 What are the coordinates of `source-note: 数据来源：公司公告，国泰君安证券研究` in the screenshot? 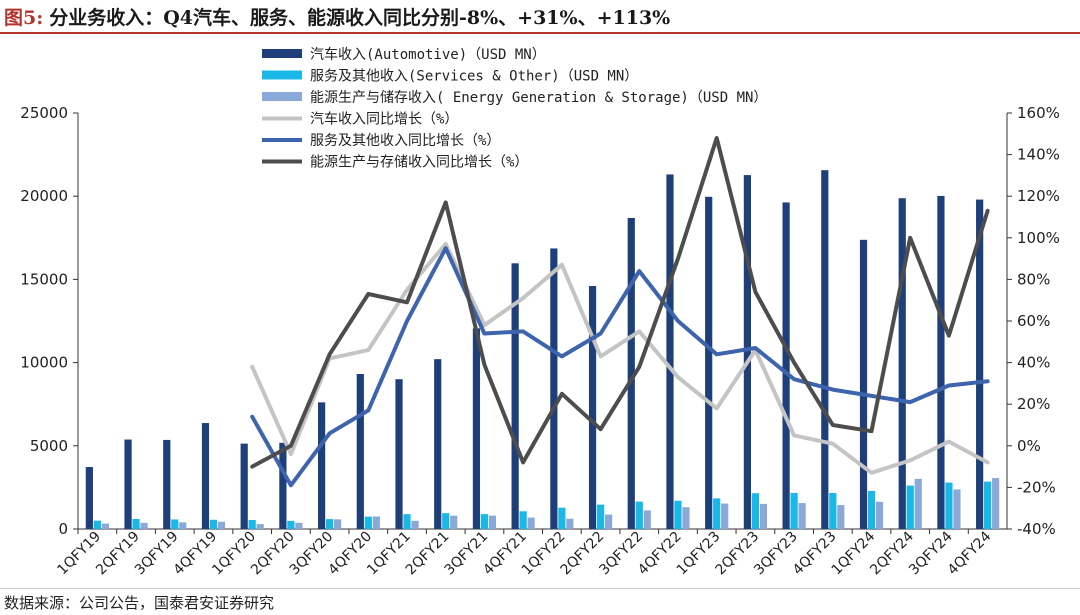 It's located at (139, 603).